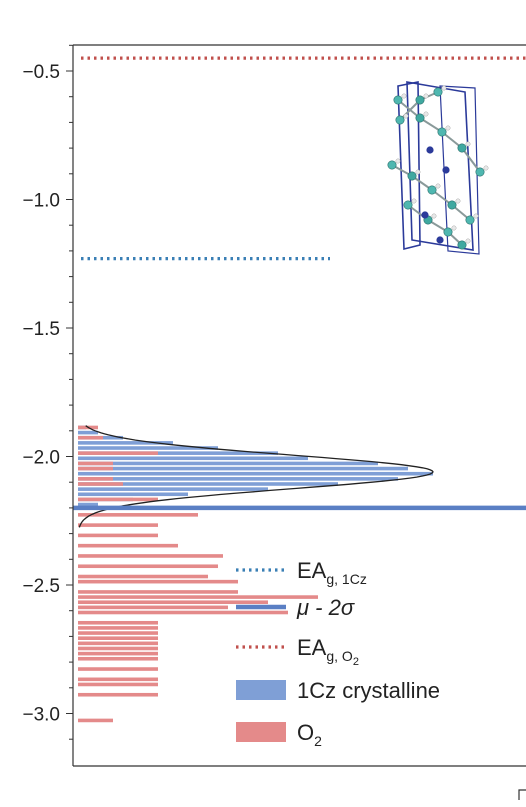  I want to click on crystal-structure-icon, so click(438, 168).